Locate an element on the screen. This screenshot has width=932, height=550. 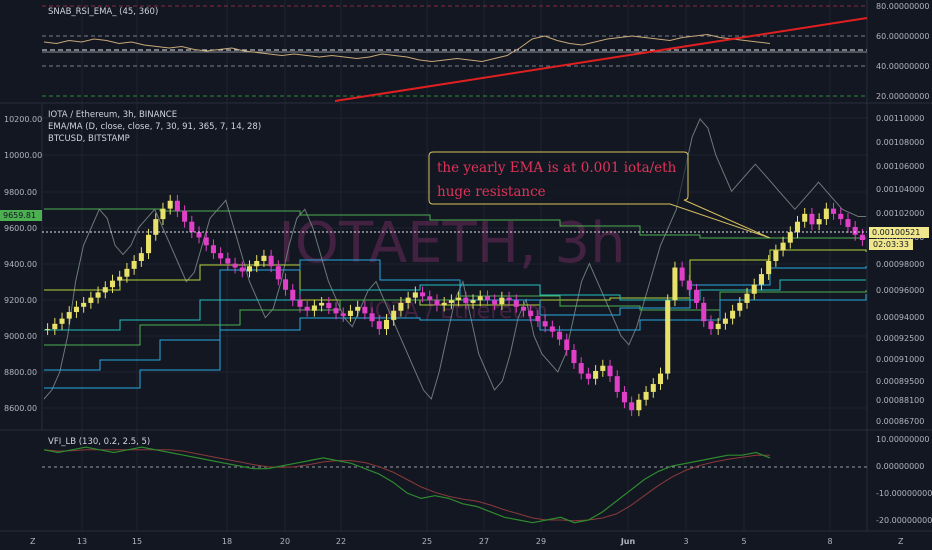
time-axis-label-8: Jun is located at coordinates (628, 541).